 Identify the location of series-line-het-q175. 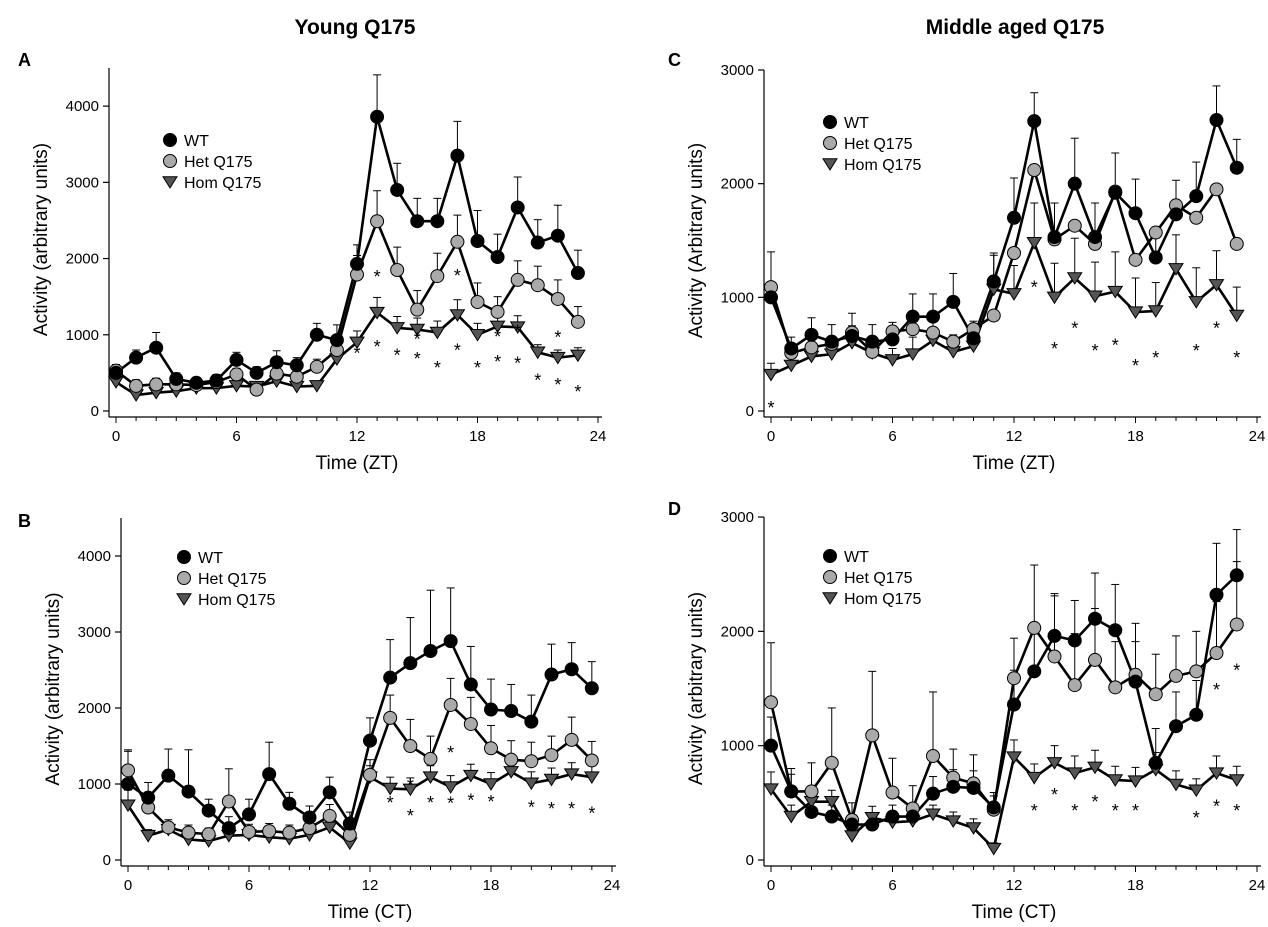
(1003, 260).